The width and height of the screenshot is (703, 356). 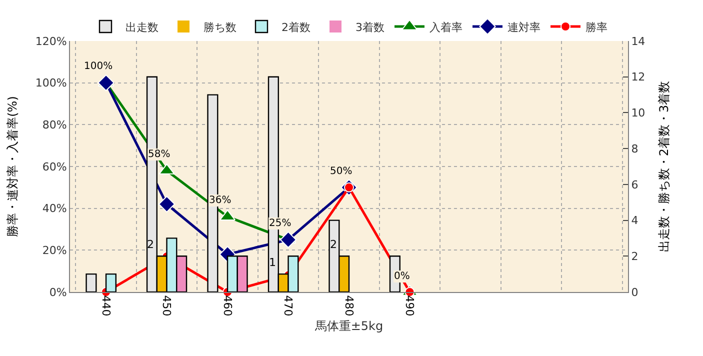 I want to click on y-tick-label: 120%, so click(x=51, y=41).